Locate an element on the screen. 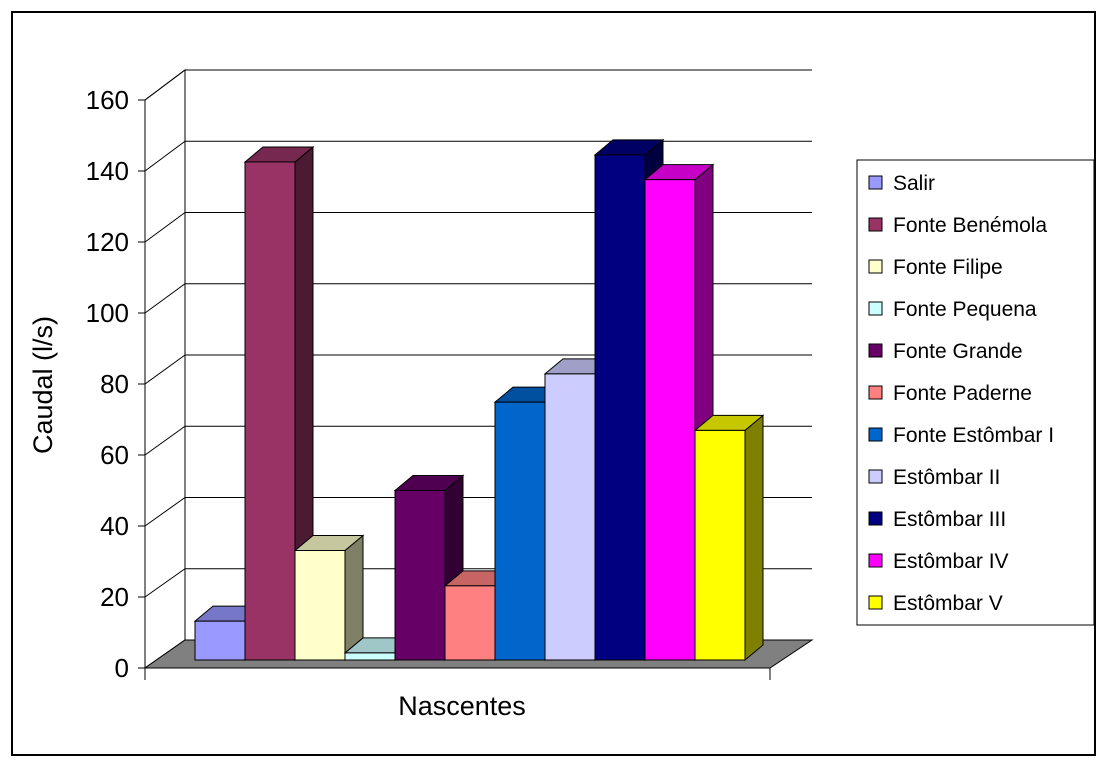 The height and width of the screenshot is (772, 1107). legend-item: Fonte Estômbar I is located at coordinates (961, 435).